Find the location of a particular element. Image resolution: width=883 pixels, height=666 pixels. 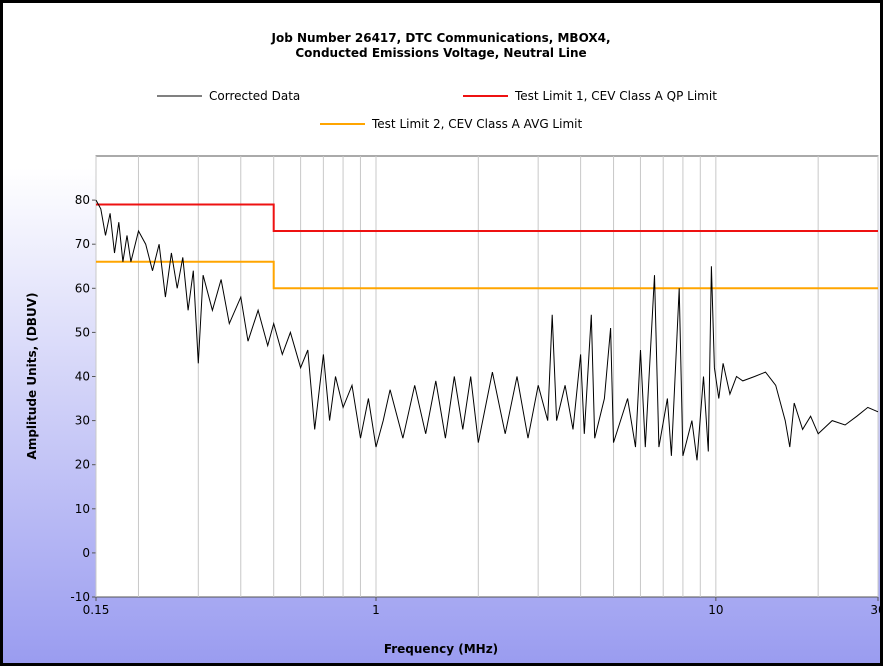

y-tick-label: -10 is located at coordinates (80, 597).